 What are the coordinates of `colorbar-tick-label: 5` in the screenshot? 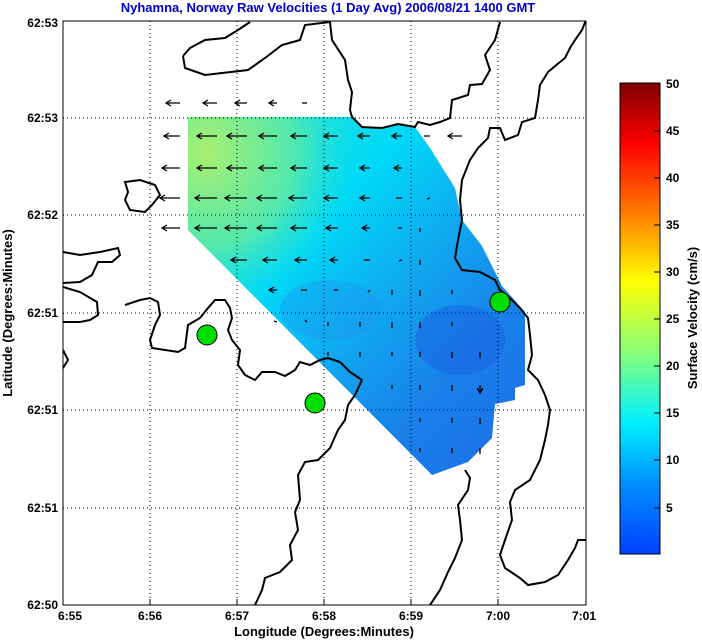 It's located at (669, 508).